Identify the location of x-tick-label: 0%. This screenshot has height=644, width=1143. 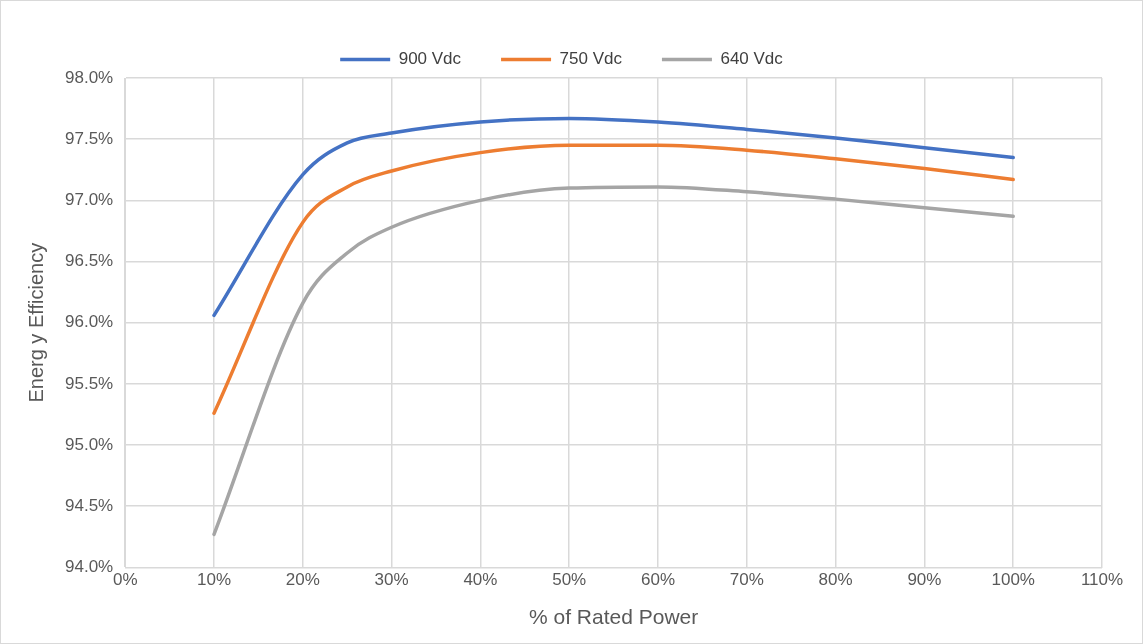
(125, 580).